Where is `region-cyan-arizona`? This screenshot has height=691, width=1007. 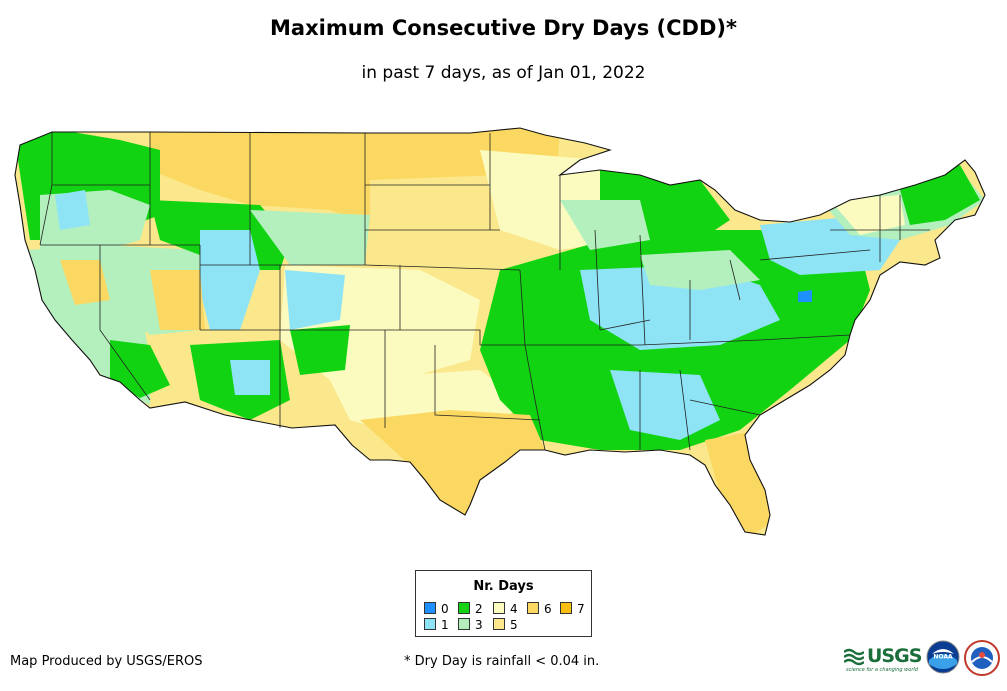 region-cyan-arizona is located at coordinates (250, 377).